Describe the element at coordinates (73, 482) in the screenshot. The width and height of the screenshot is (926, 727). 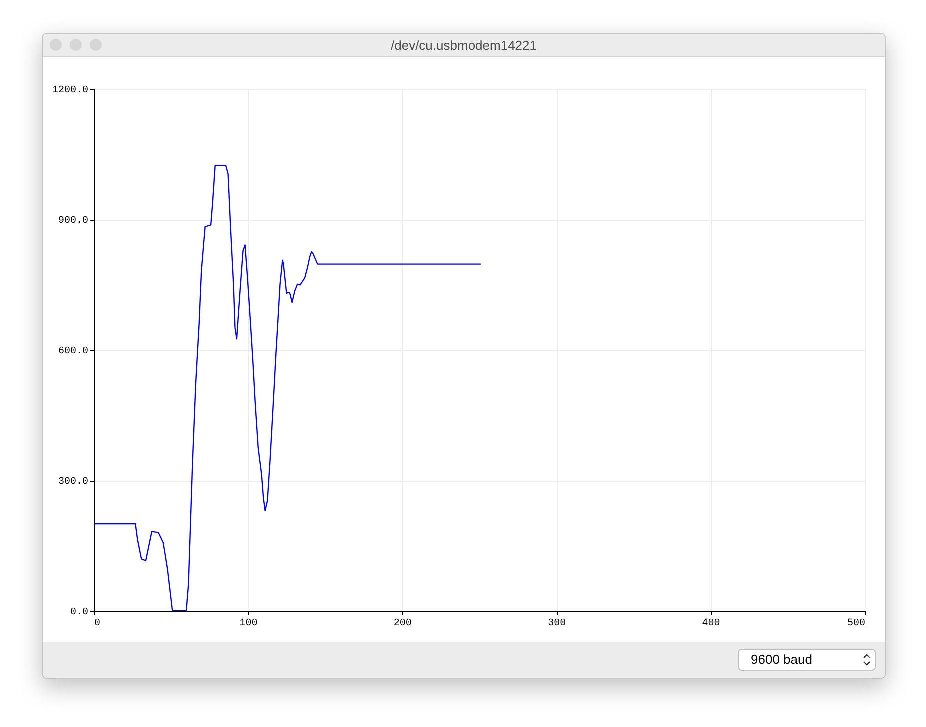
I see `y-tick-label: 300.0` at that location.